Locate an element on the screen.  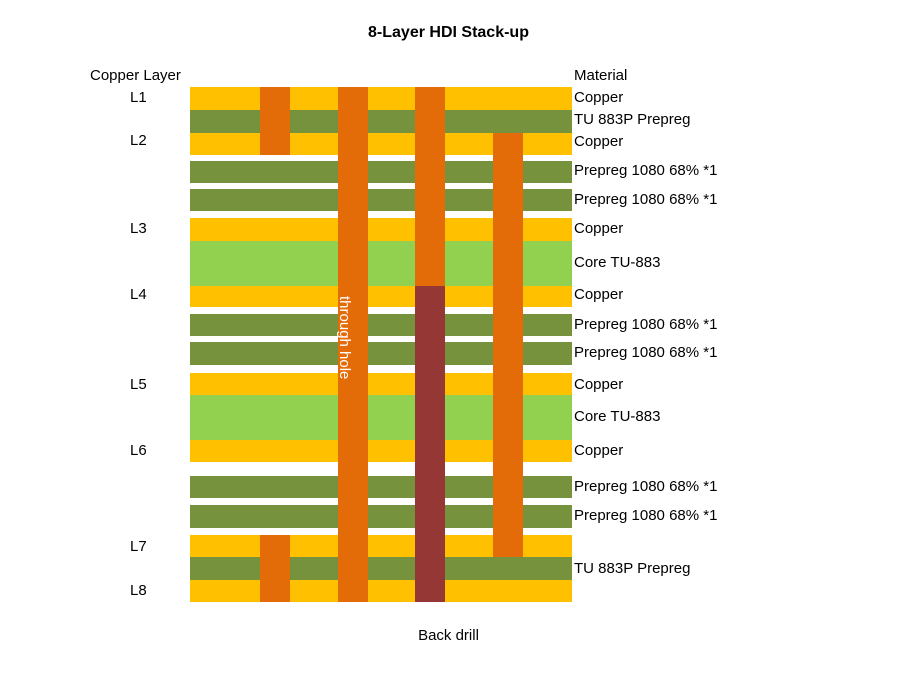
buried-via-l2-l7 is located at coordinates (508, 345).